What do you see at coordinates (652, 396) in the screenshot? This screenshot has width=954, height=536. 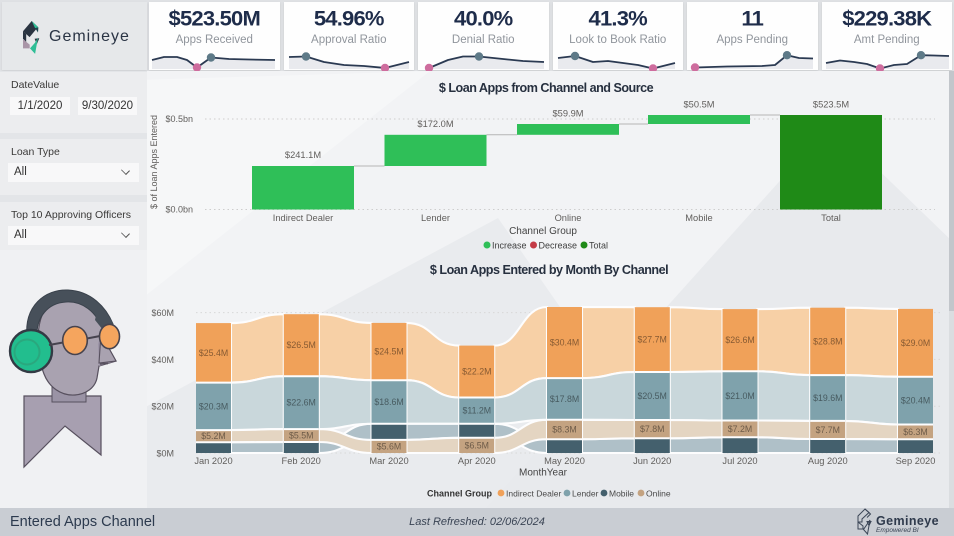 I see `svg-text: $20.5M` at bounding box center [652, 396].